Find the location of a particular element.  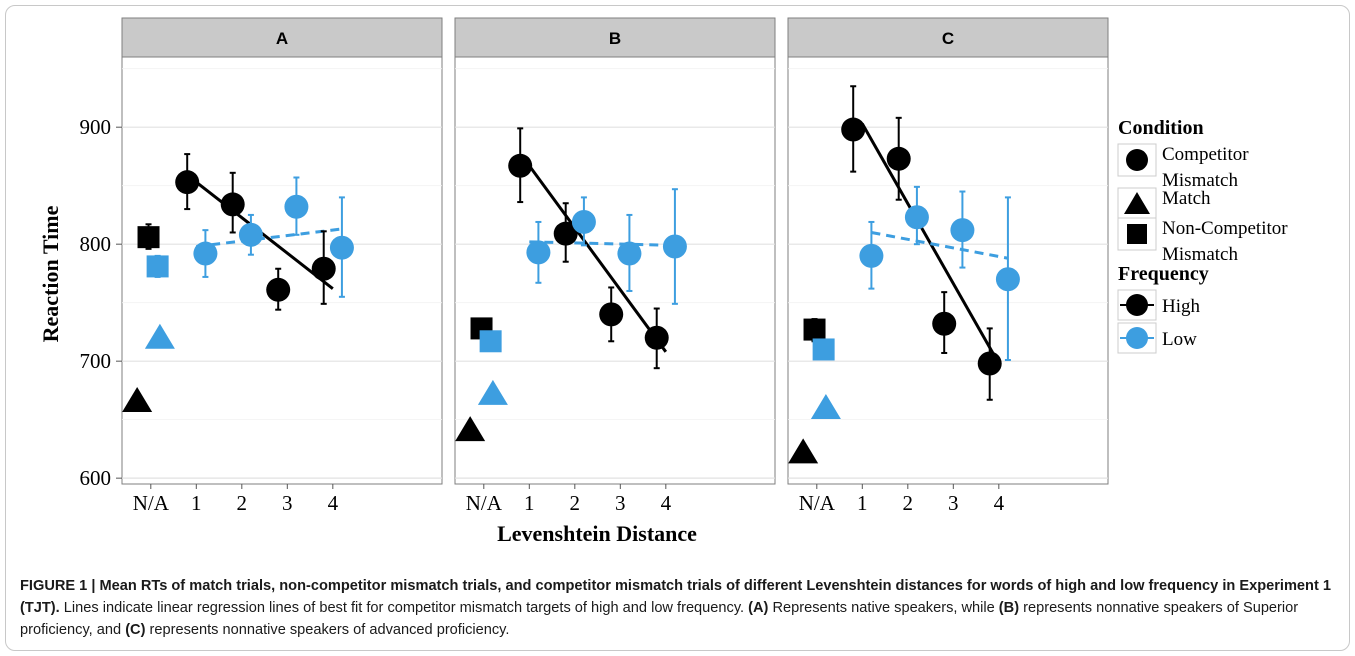

x-axis-label: Levenshtein Distance is located at coordinates (597, 533).